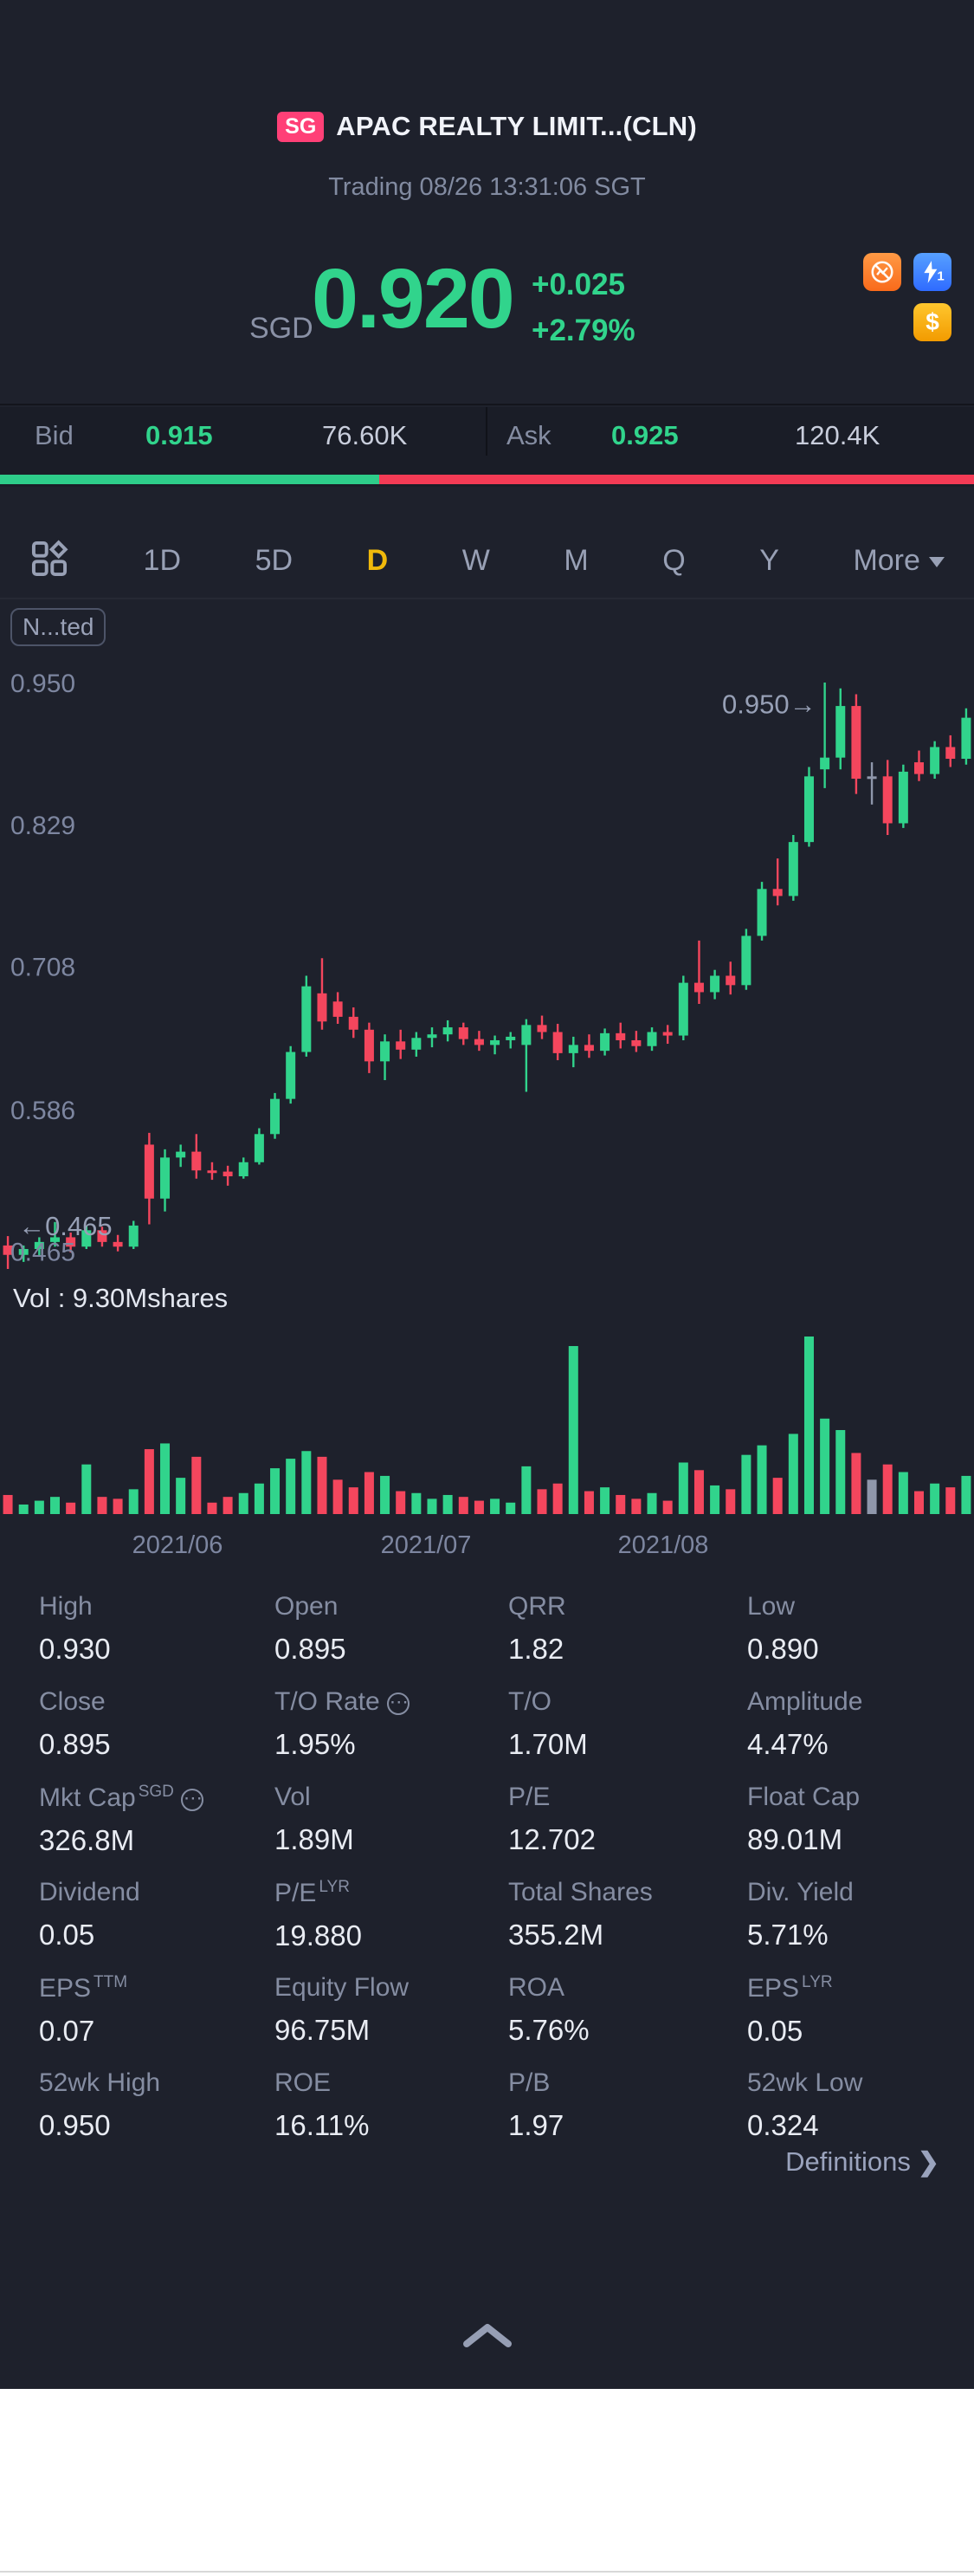 Image resolution: width=974 pixels, height=2576 pixels. I want to click on tab-m: M, so click(576, 560).